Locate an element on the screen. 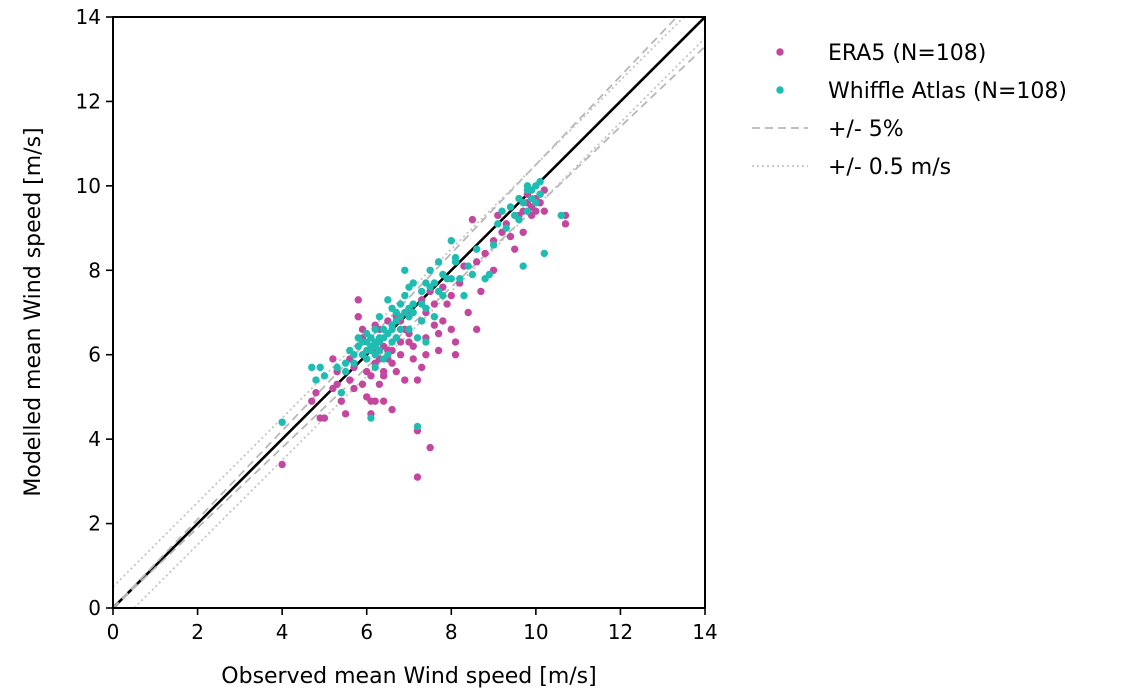 Image resolution: width=1133 pixels, height=697 pixels. era5-series is located at coordinates (424, 333).